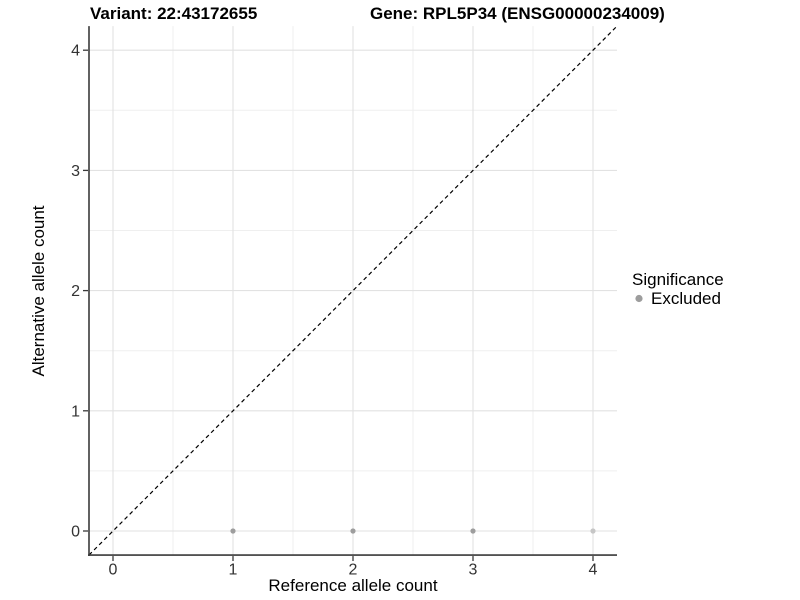 The width and height of the screenshot is (800, 600). I want to click on y-tick-label: 3, so click(75, 171).